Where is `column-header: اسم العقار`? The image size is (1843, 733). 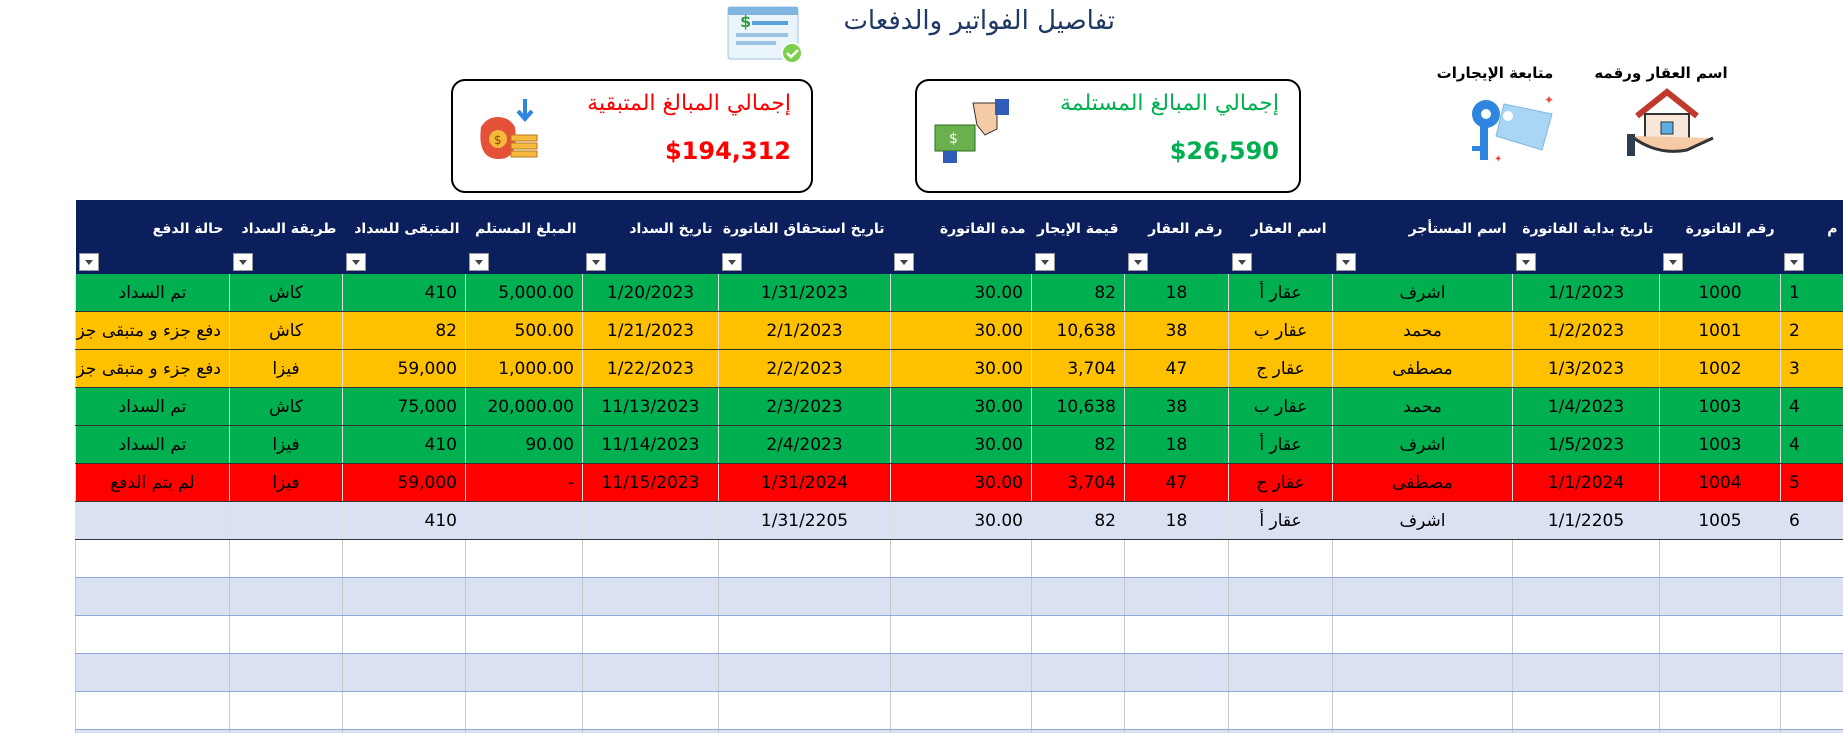 column-header: اسم العقار is located at coordinates (1280, 237).